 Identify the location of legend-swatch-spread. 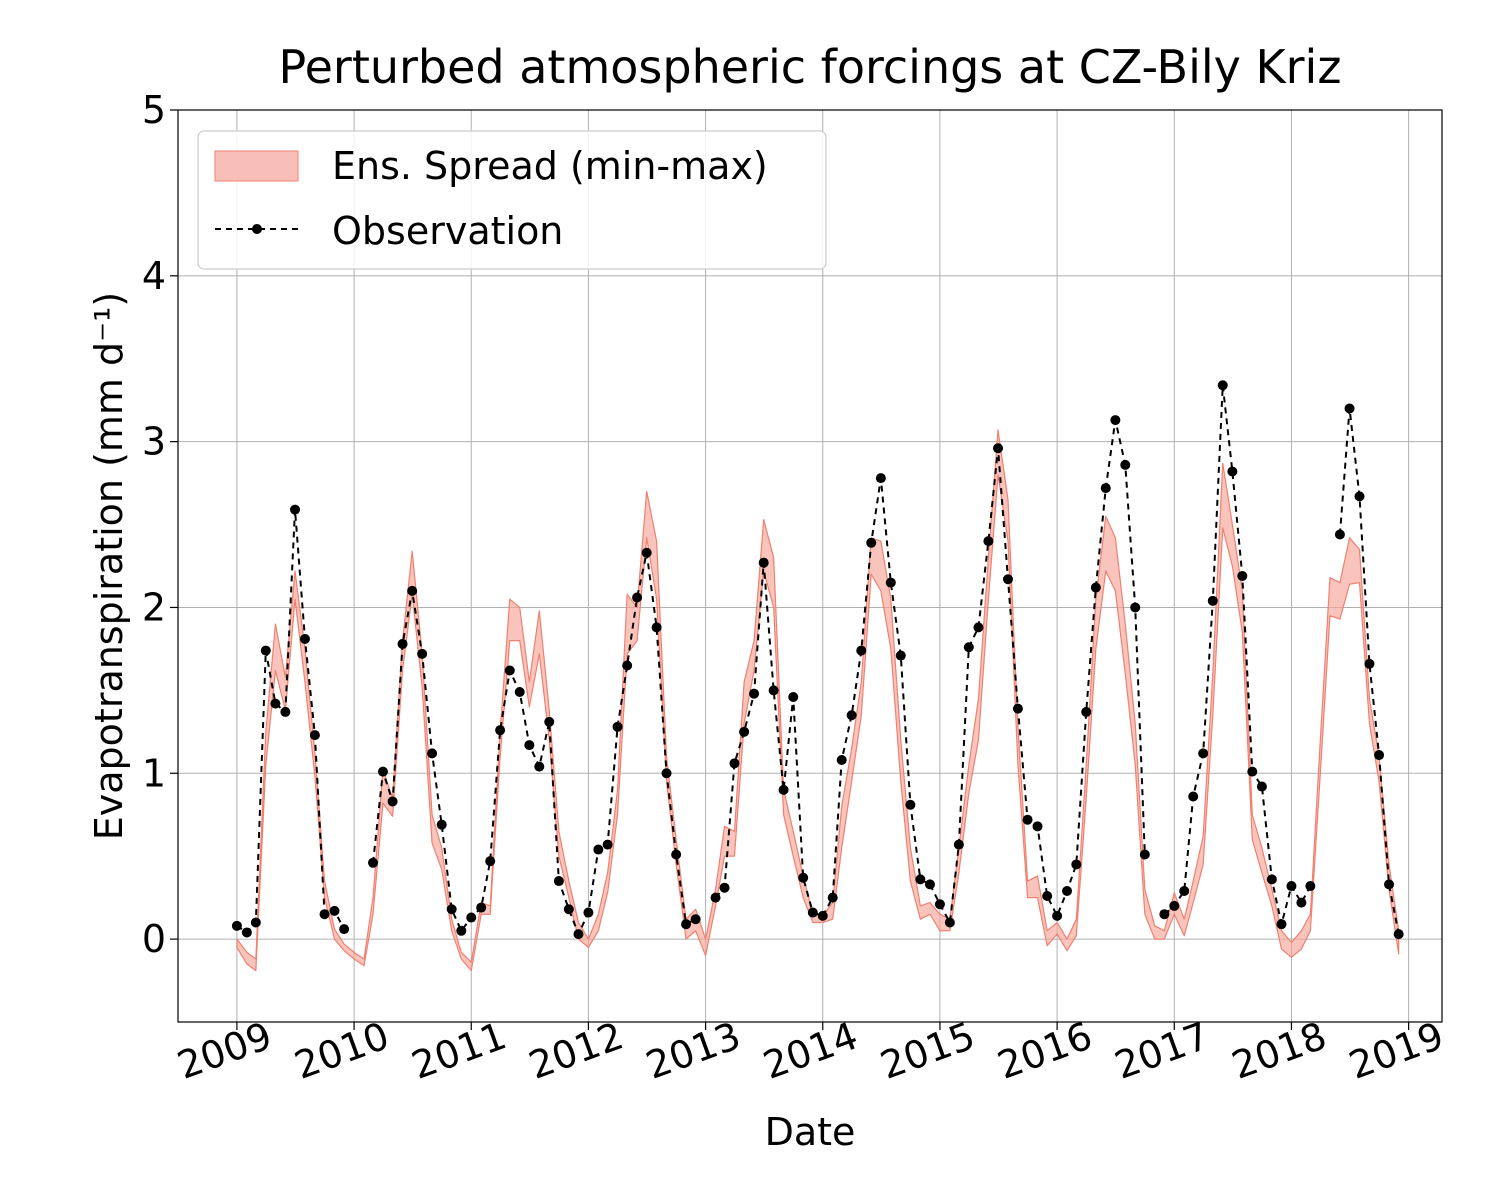
(256, 166).